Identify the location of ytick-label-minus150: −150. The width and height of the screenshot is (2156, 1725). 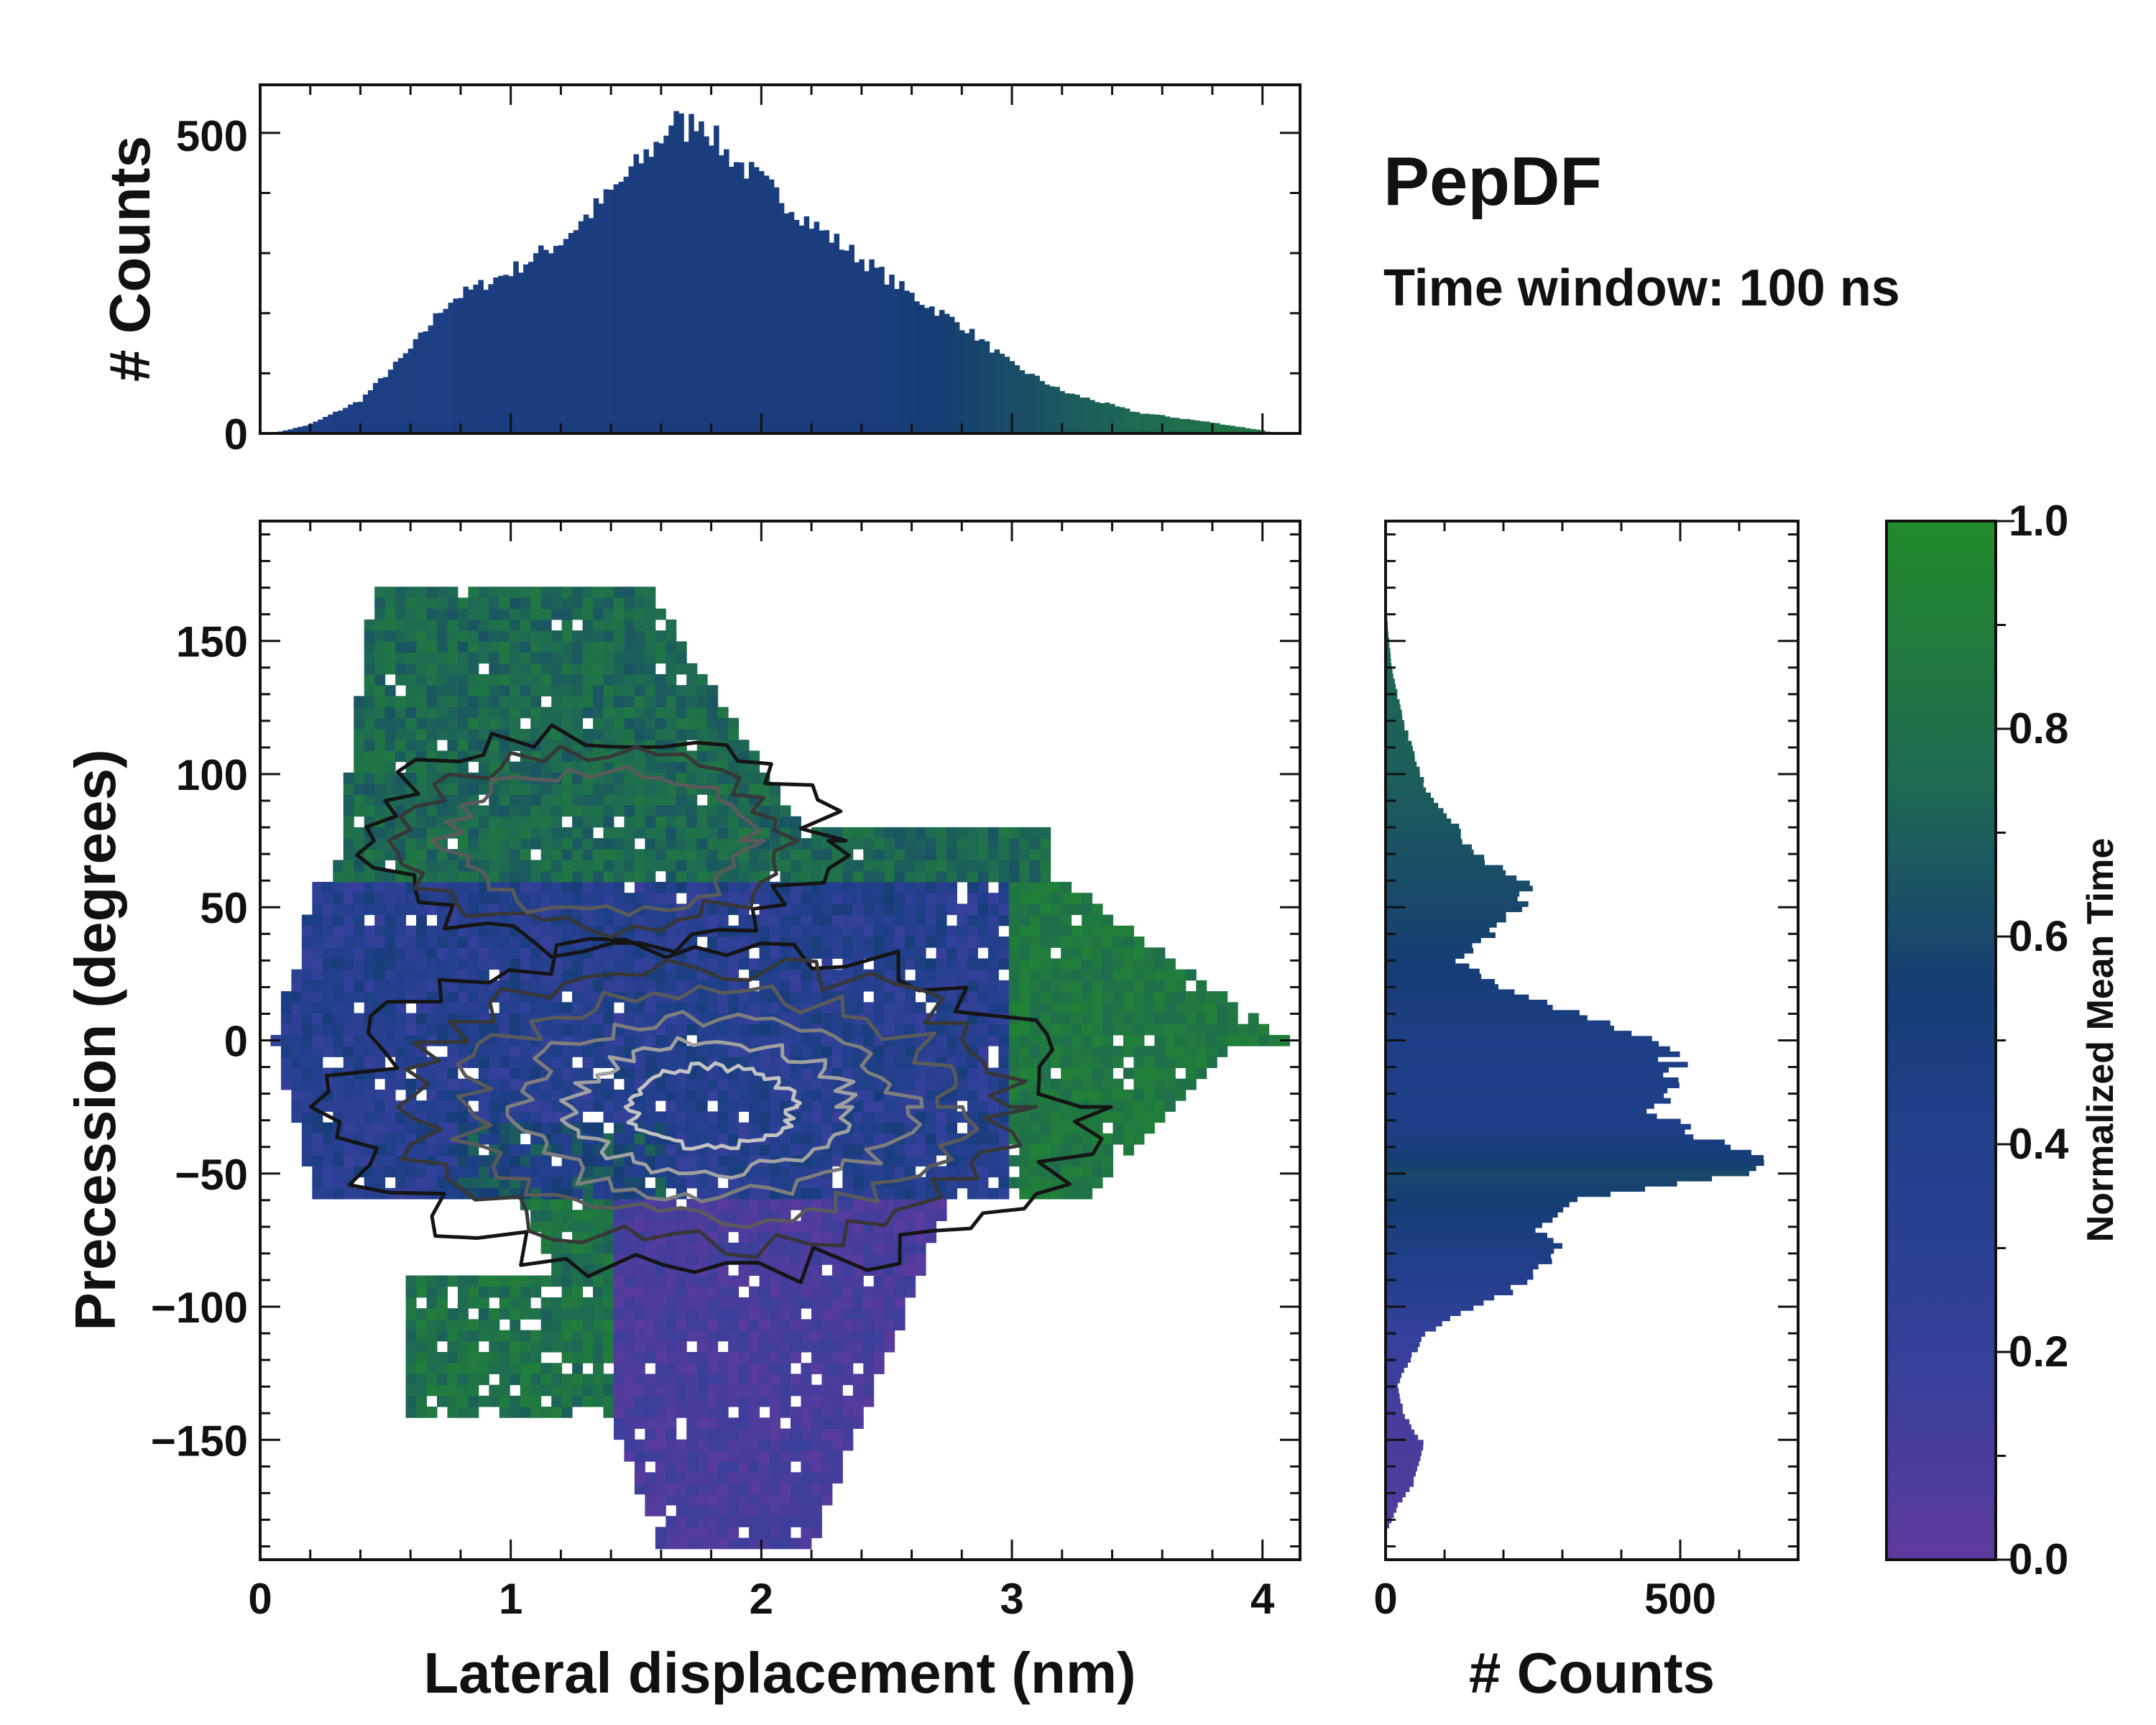
(199, 1441).